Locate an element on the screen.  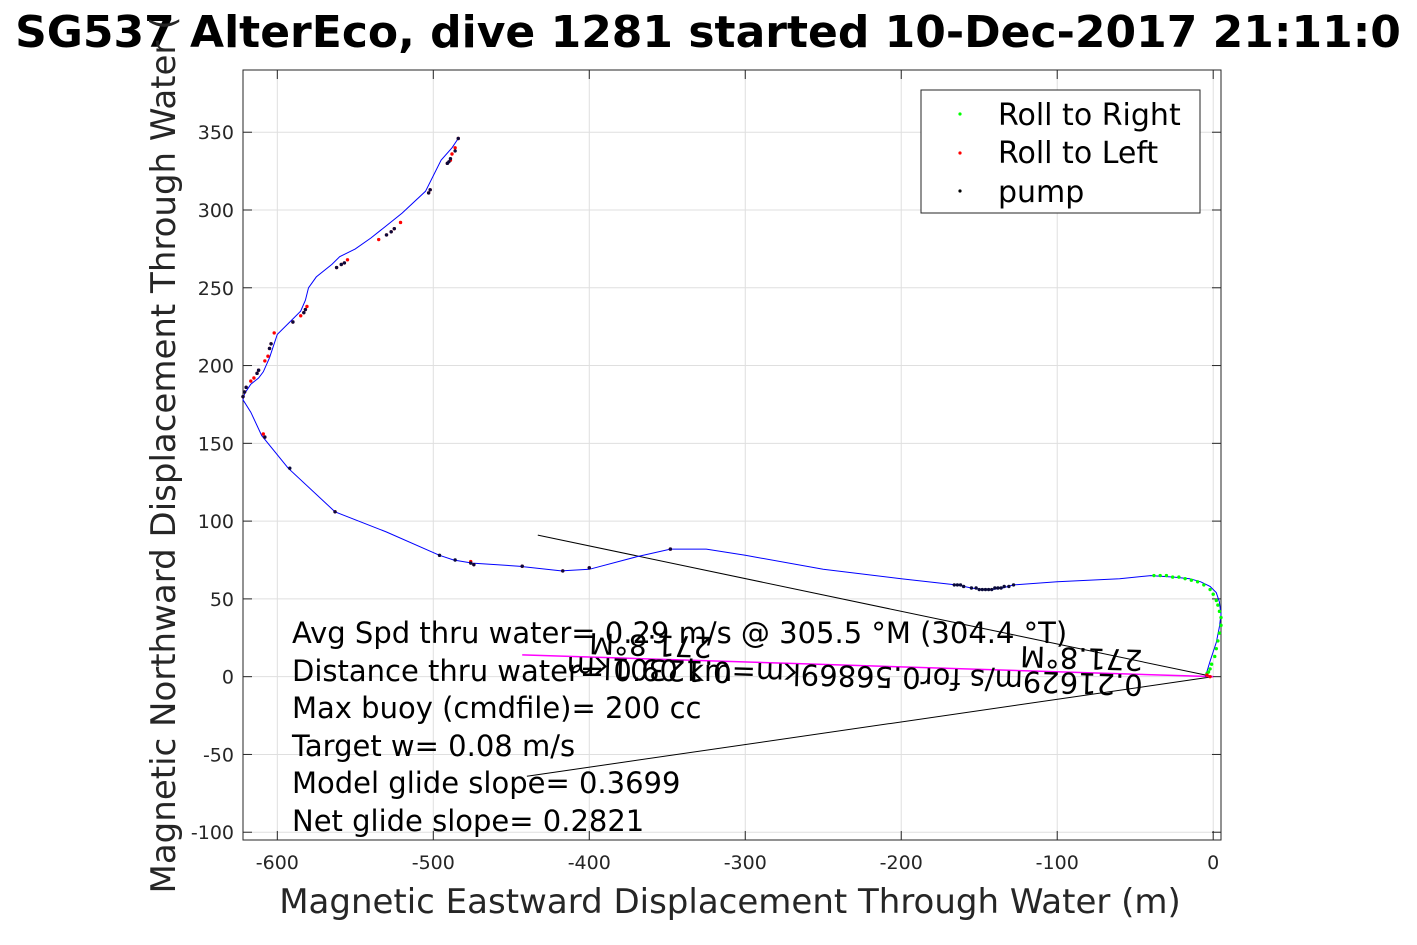
x-tick-label: 0 is located at coordinates (1213, 863).